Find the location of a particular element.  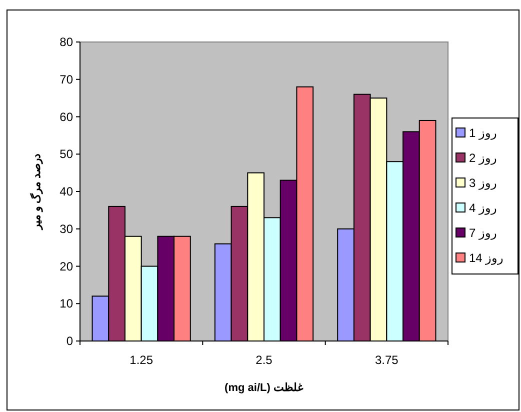

legend-label: روز 2 is located at coordinates (483, 158).